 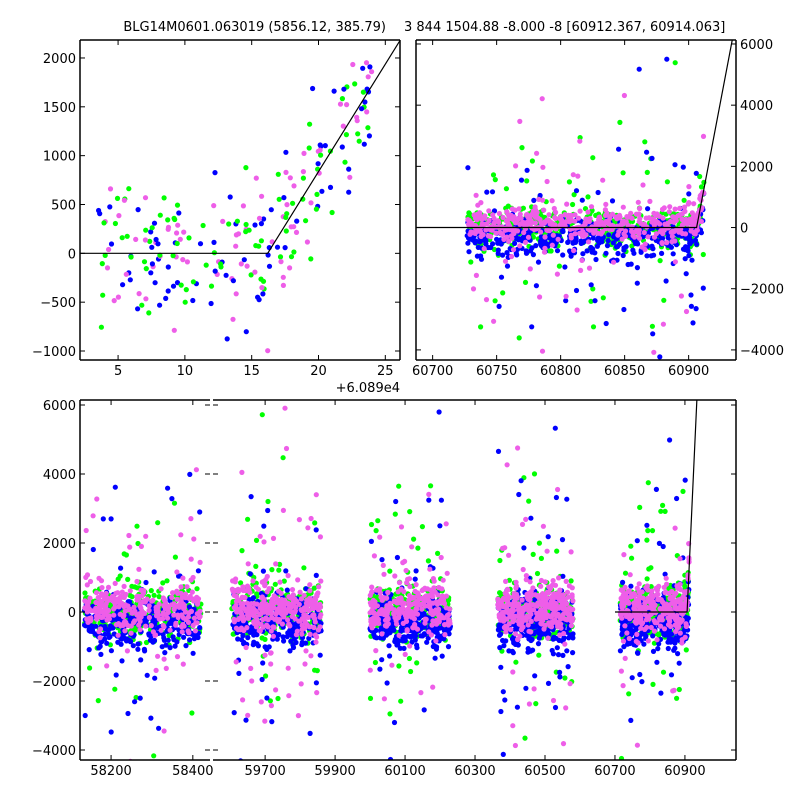 I want to click on y-tick-label: 6000, so click(x=756, y=45).